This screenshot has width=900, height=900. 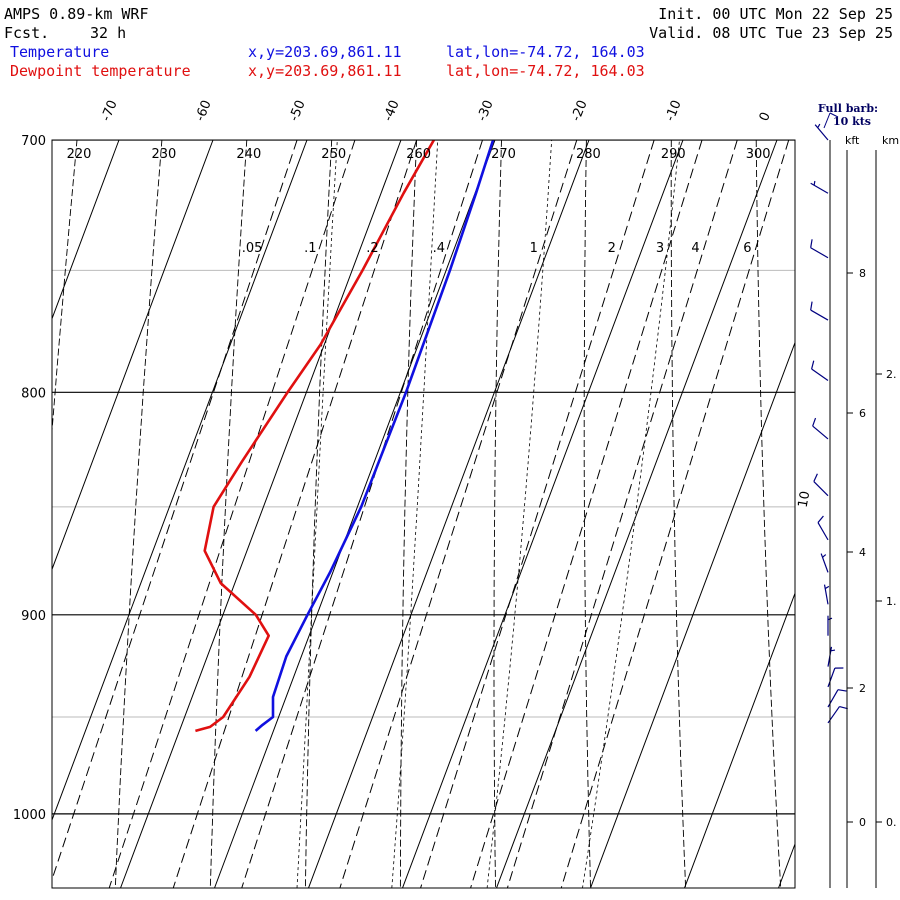 What do you see at coordinates (852, 121) in the screenshot?
I see `barb-key-speed: 10 kts` at bounding box center [852, 121].